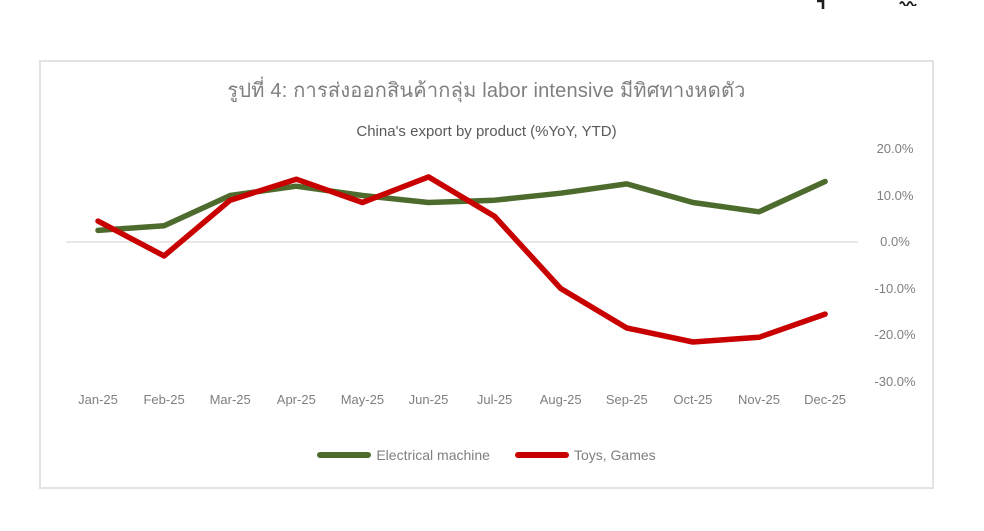 The image size is (984, 531). Describe the element at coordinates (560, 399) in the screenshot. I see `x-axis-tick-label: Aug-25` at that location.